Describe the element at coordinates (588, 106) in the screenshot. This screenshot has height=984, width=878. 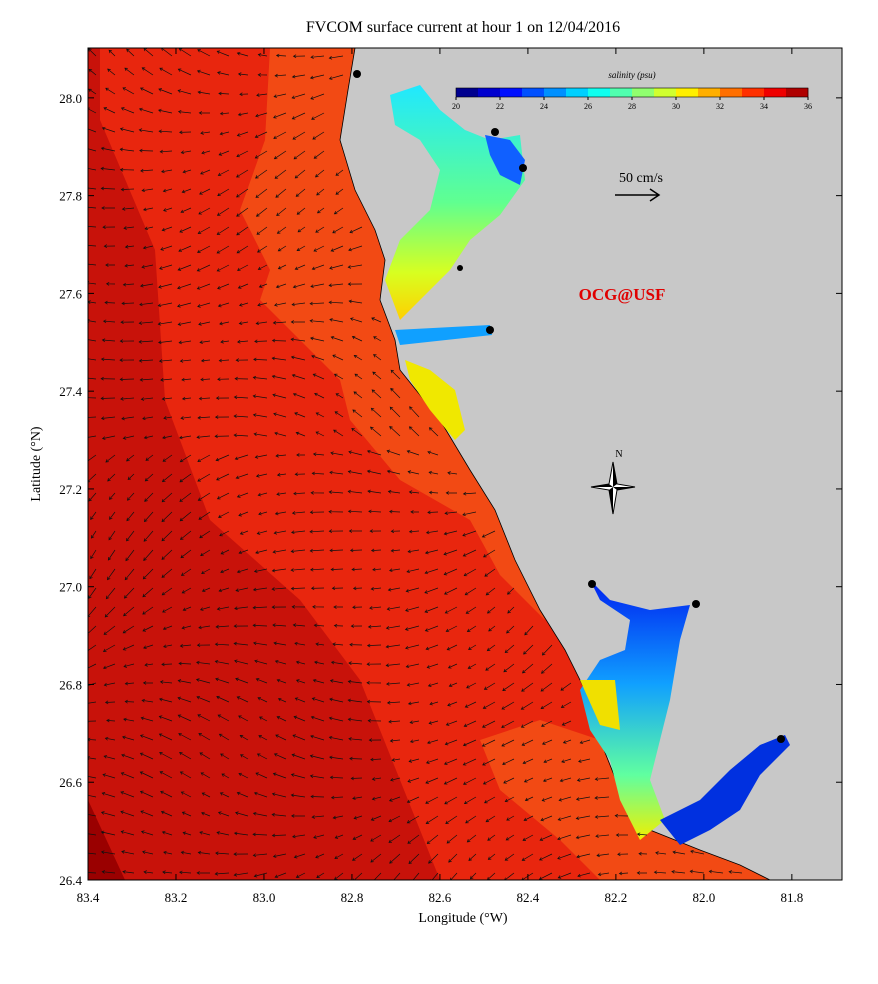
I see `colorbar-tick-label: 26` at that location.